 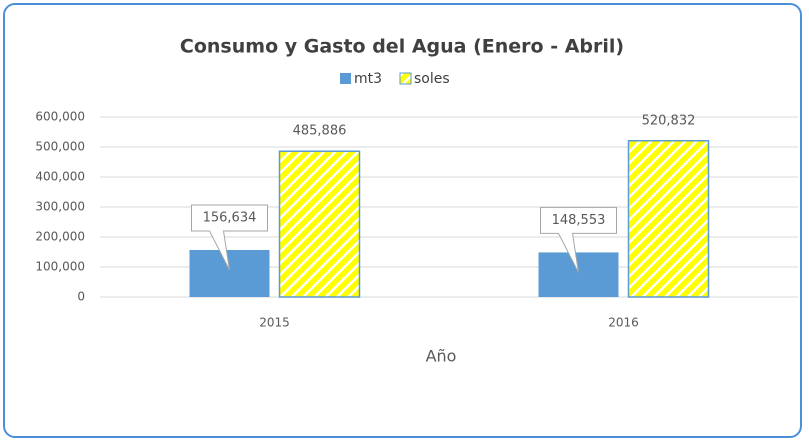 I want to click on data-label: 148,553, so click(x=579, y=220).